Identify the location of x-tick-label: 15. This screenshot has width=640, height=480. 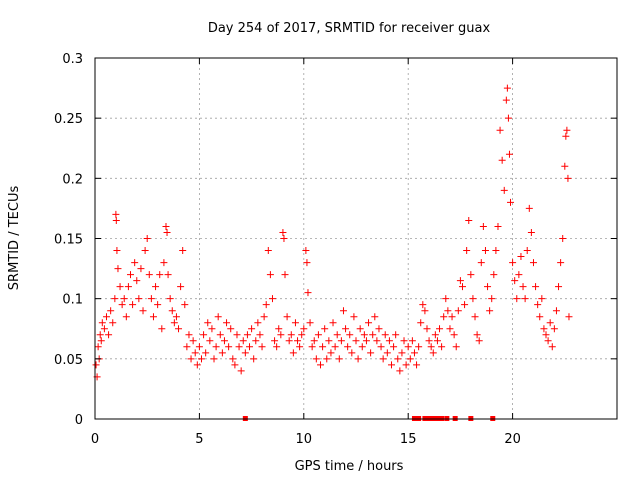
(408, 439).